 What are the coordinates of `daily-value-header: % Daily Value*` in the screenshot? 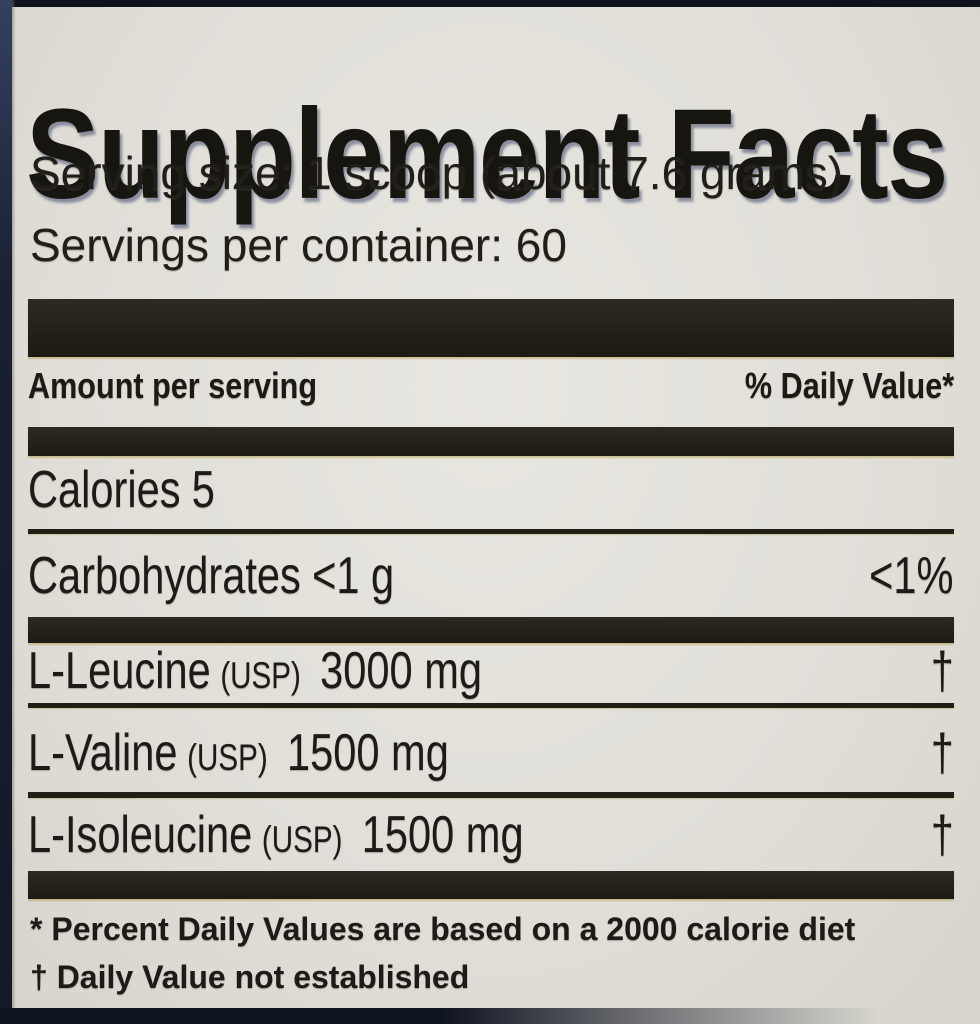 It's located at (849, 385).